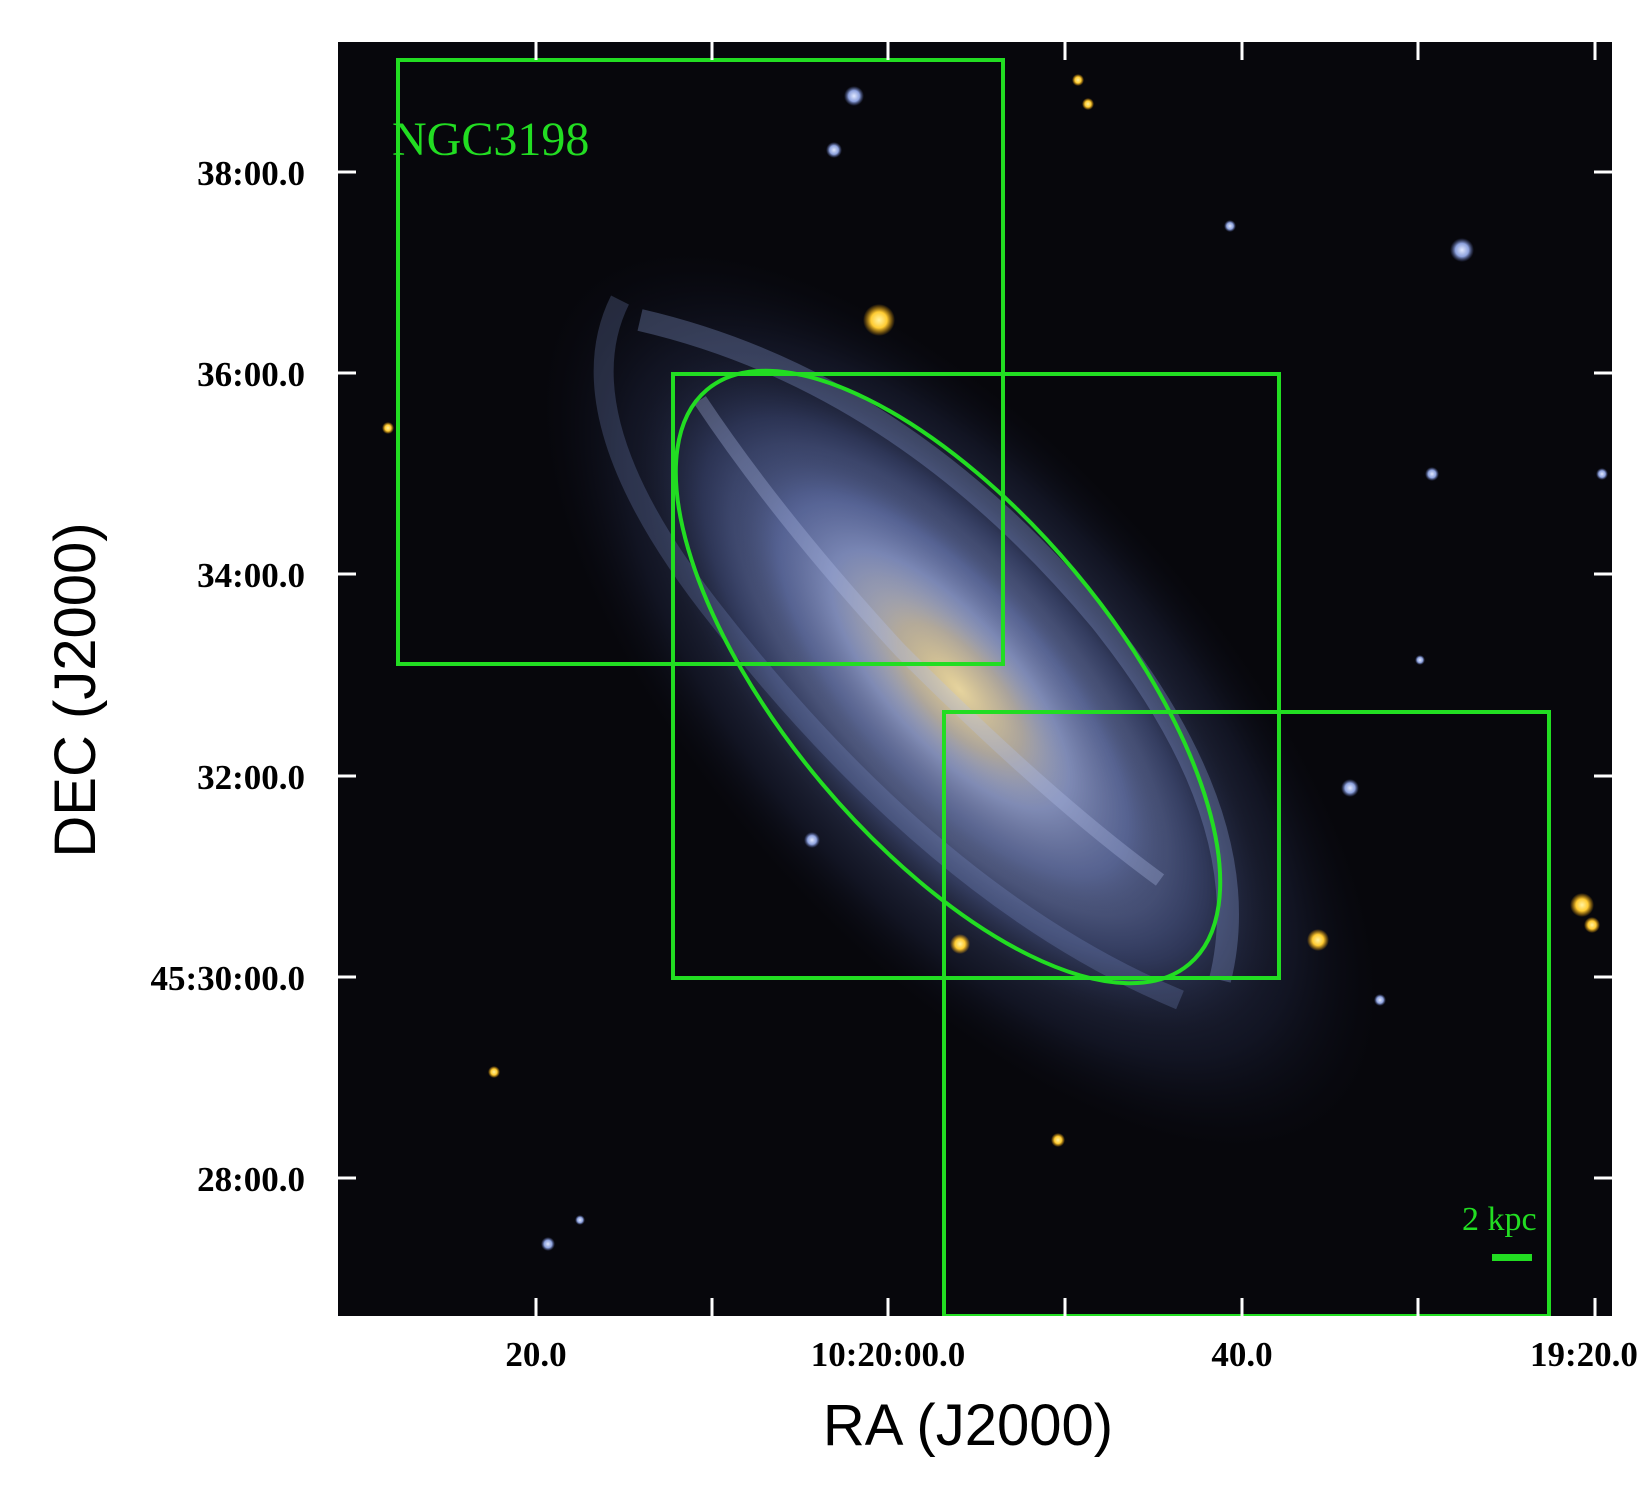 This screenshot has width=1650, height=1500. What do you see at coordinates (251, 173) in the screenshot?
I see `y-tick-label: 38:00.0` at bounding box center [251, 173].